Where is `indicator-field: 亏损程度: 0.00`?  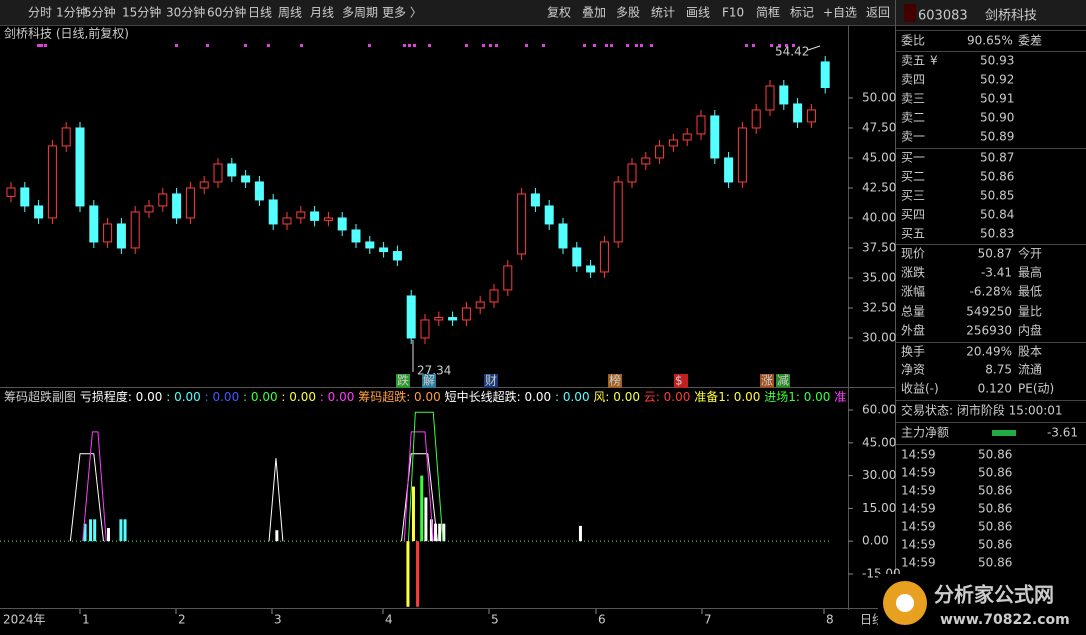
indicator-field: 亏损程度: 0.00 is located at coordinates (123, 396).